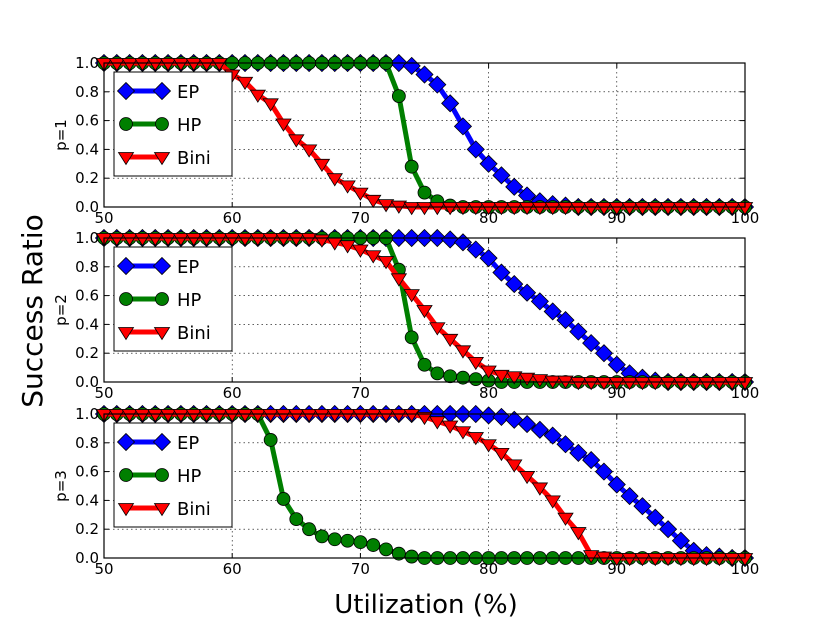 This screenshot has width=830, height=623. What do you see at coordinates (61, 486) in the screenshot?
I see `panel-label: p=3` at bounding box center [61, 486].